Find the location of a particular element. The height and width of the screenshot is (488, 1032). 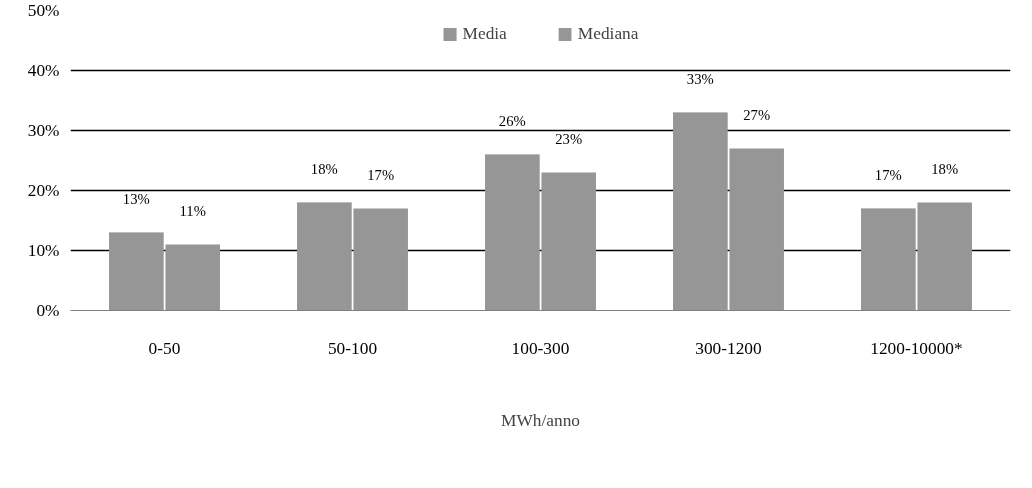

y-tick-label: 0% is located at coordinates (48, 310).